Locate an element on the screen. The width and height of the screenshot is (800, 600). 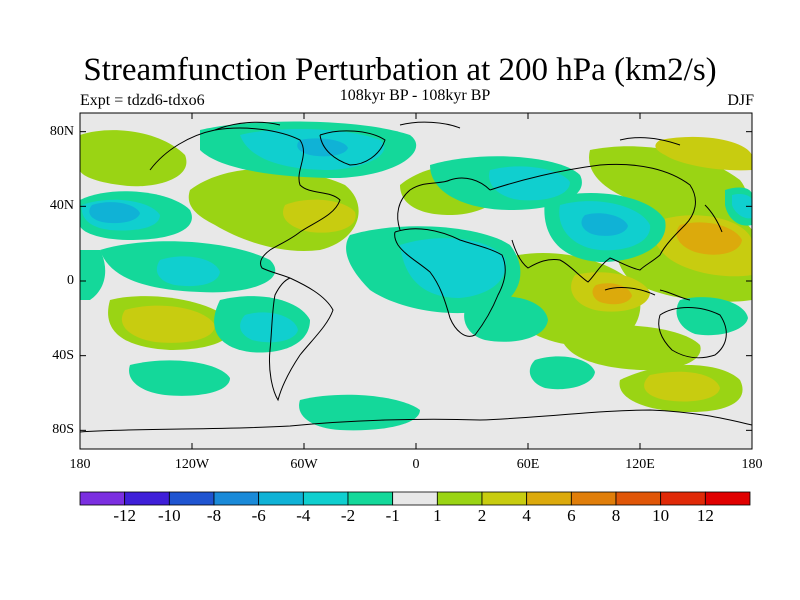
negative-region-south-pacific-low is located at coordinates (179, 378).